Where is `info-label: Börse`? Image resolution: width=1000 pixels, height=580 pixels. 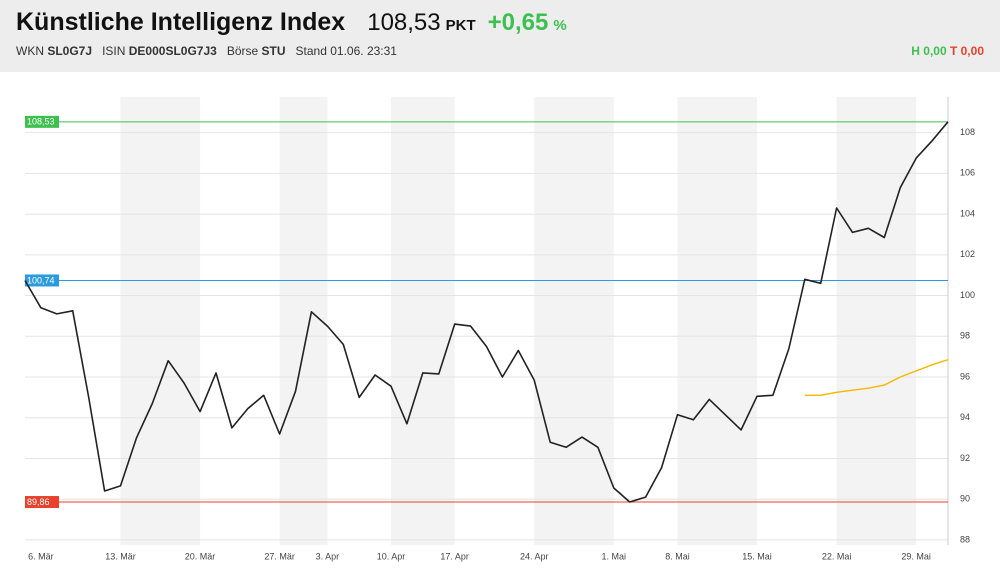
info-label: Börse is located at coordinates (242, 51).